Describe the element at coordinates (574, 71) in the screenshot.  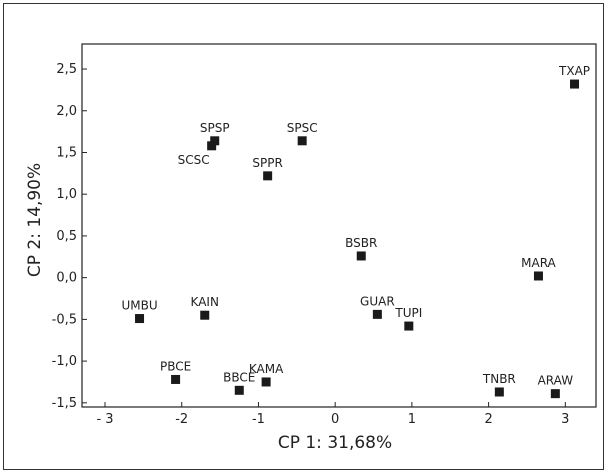
I see `point-label-txap: TXAP` at that location.